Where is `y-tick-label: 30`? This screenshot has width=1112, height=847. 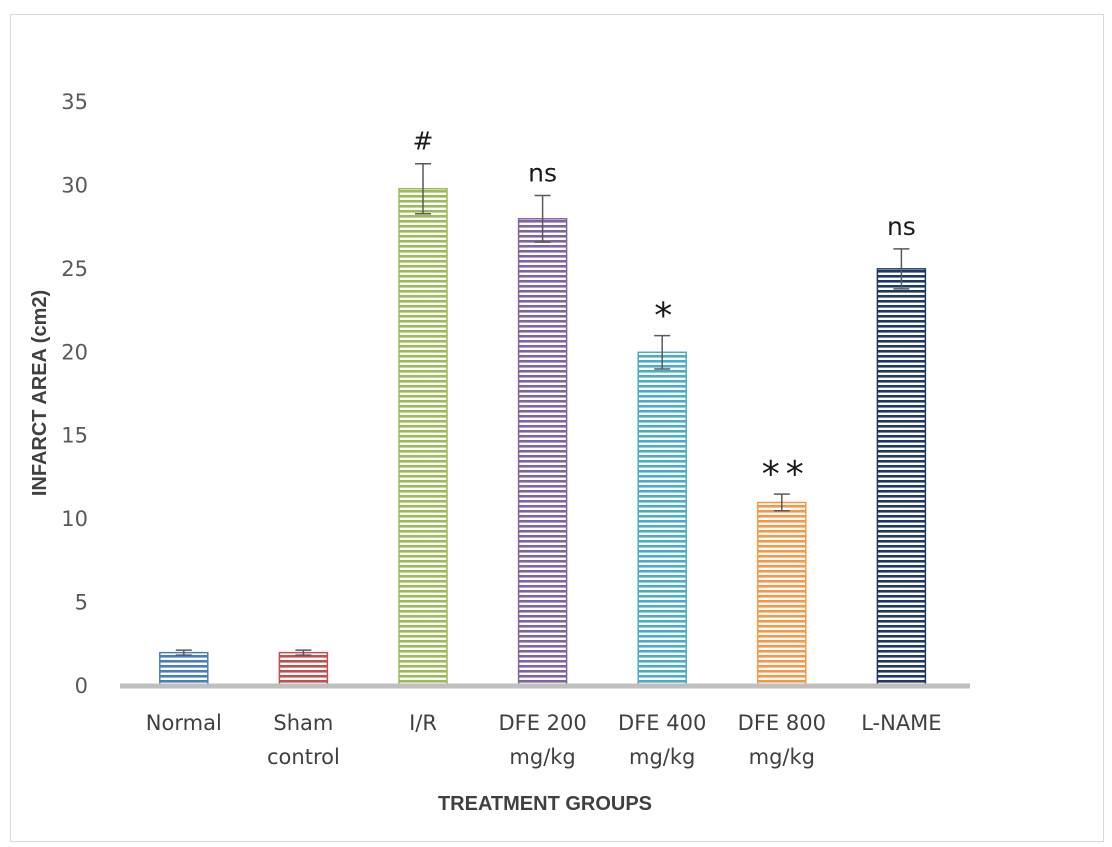
y-tick-label: 30 is located at coordinates (74, 185).